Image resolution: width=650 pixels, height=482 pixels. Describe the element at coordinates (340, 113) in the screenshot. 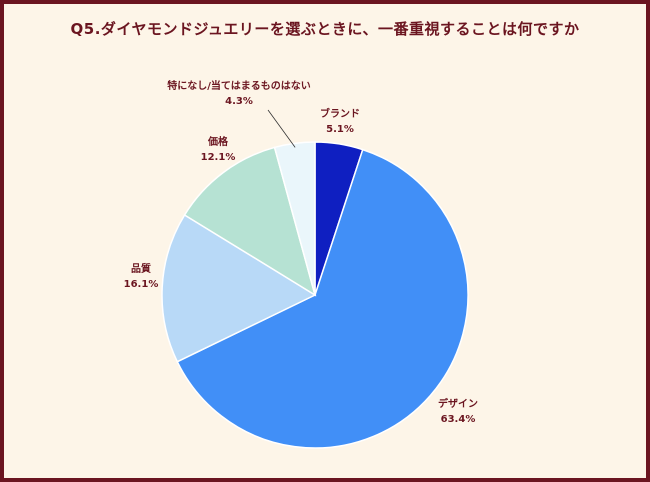

I see `slice-label-1: ブランド` at that location.